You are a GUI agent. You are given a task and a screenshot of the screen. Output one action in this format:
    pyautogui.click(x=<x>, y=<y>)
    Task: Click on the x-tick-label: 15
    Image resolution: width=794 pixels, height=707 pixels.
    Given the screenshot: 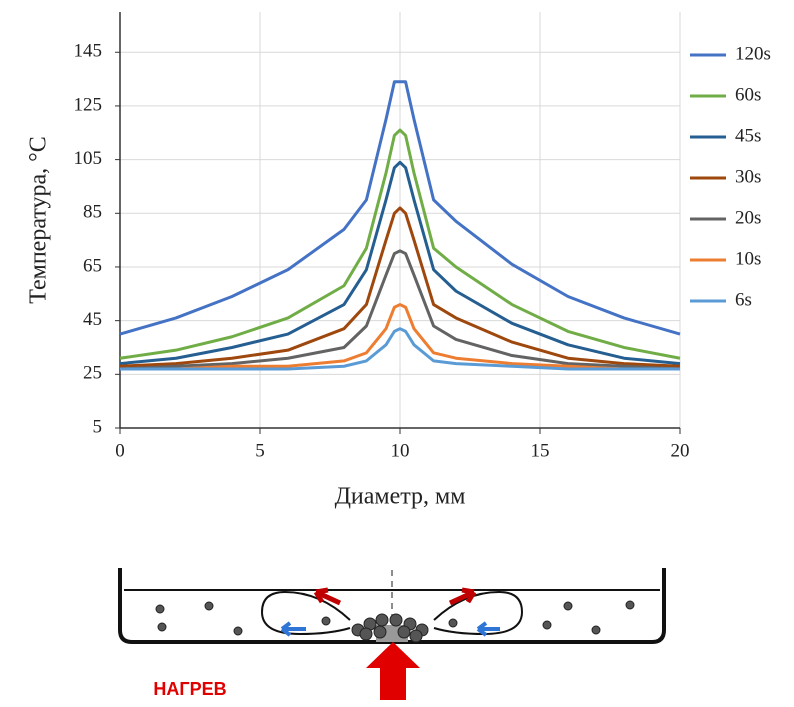 What is the action you would take?
    pyautogui.click(x=540, y=450)
    